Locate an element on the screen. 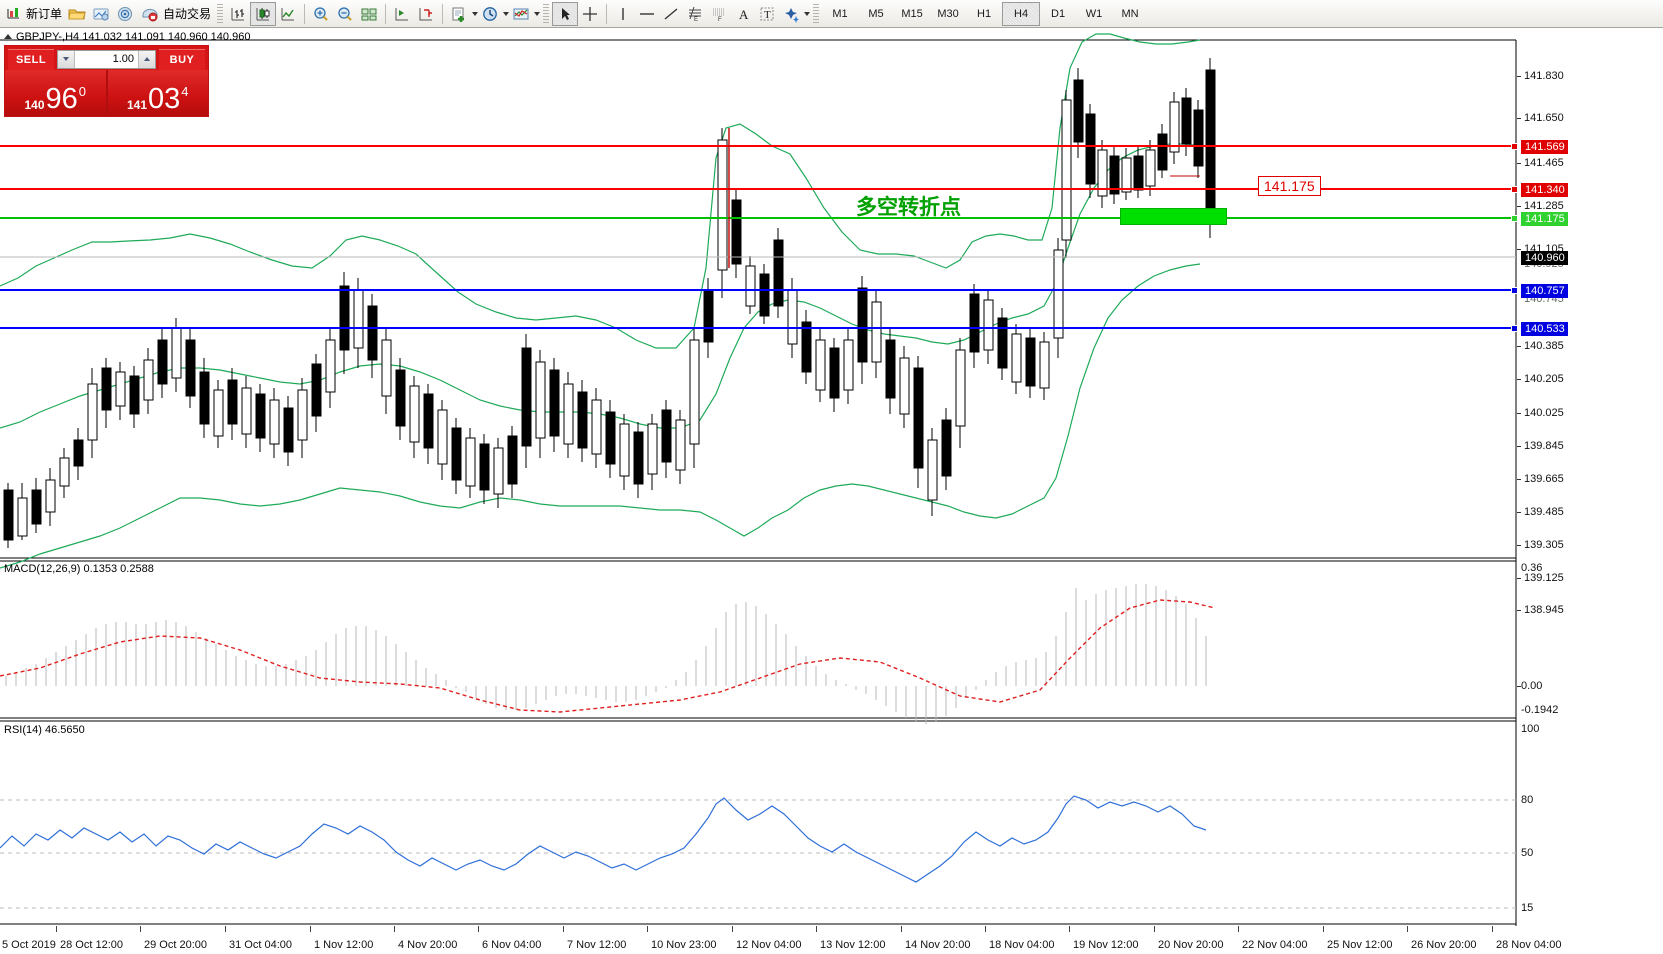 Image resolution: width=1663 pixels, height=954 pixels. highlight-rectangle is located at coordinates (1173, 216).